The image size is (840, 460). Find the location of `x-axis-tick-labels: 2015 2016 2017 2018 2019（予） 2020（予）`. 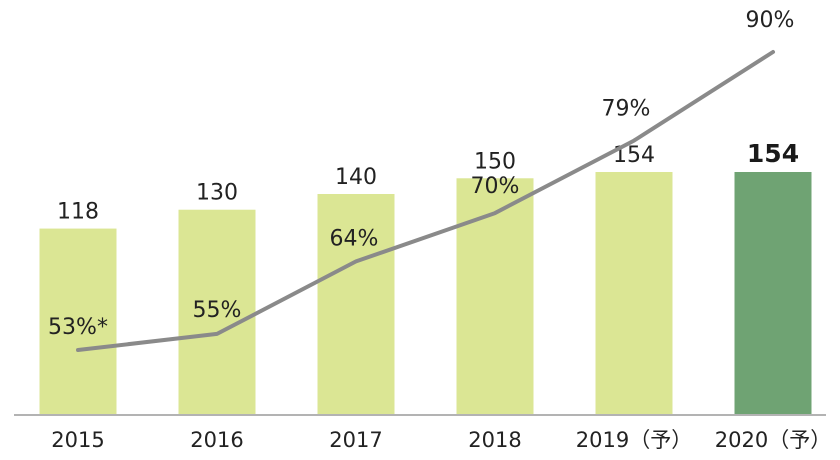

x-axis-tick-labels: 2015 2016 2017 2018 2019（予） 2020（予） is located at coordinates (441, 440).